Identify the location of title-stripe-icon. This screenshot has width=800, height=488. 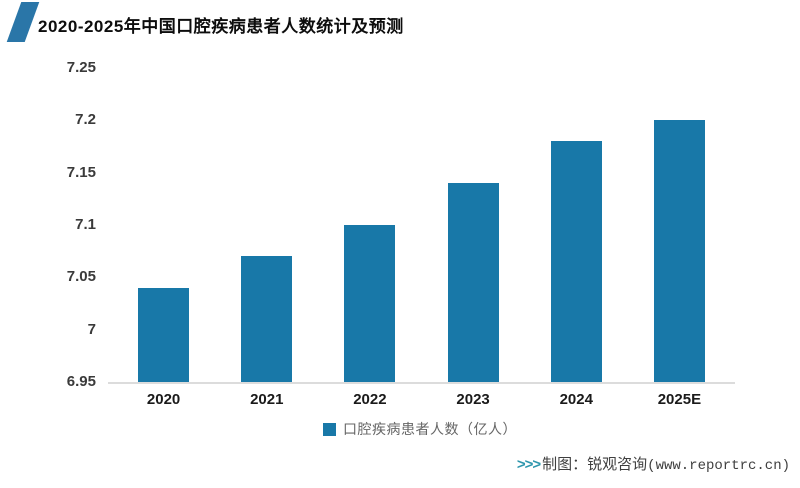
(23, 22).